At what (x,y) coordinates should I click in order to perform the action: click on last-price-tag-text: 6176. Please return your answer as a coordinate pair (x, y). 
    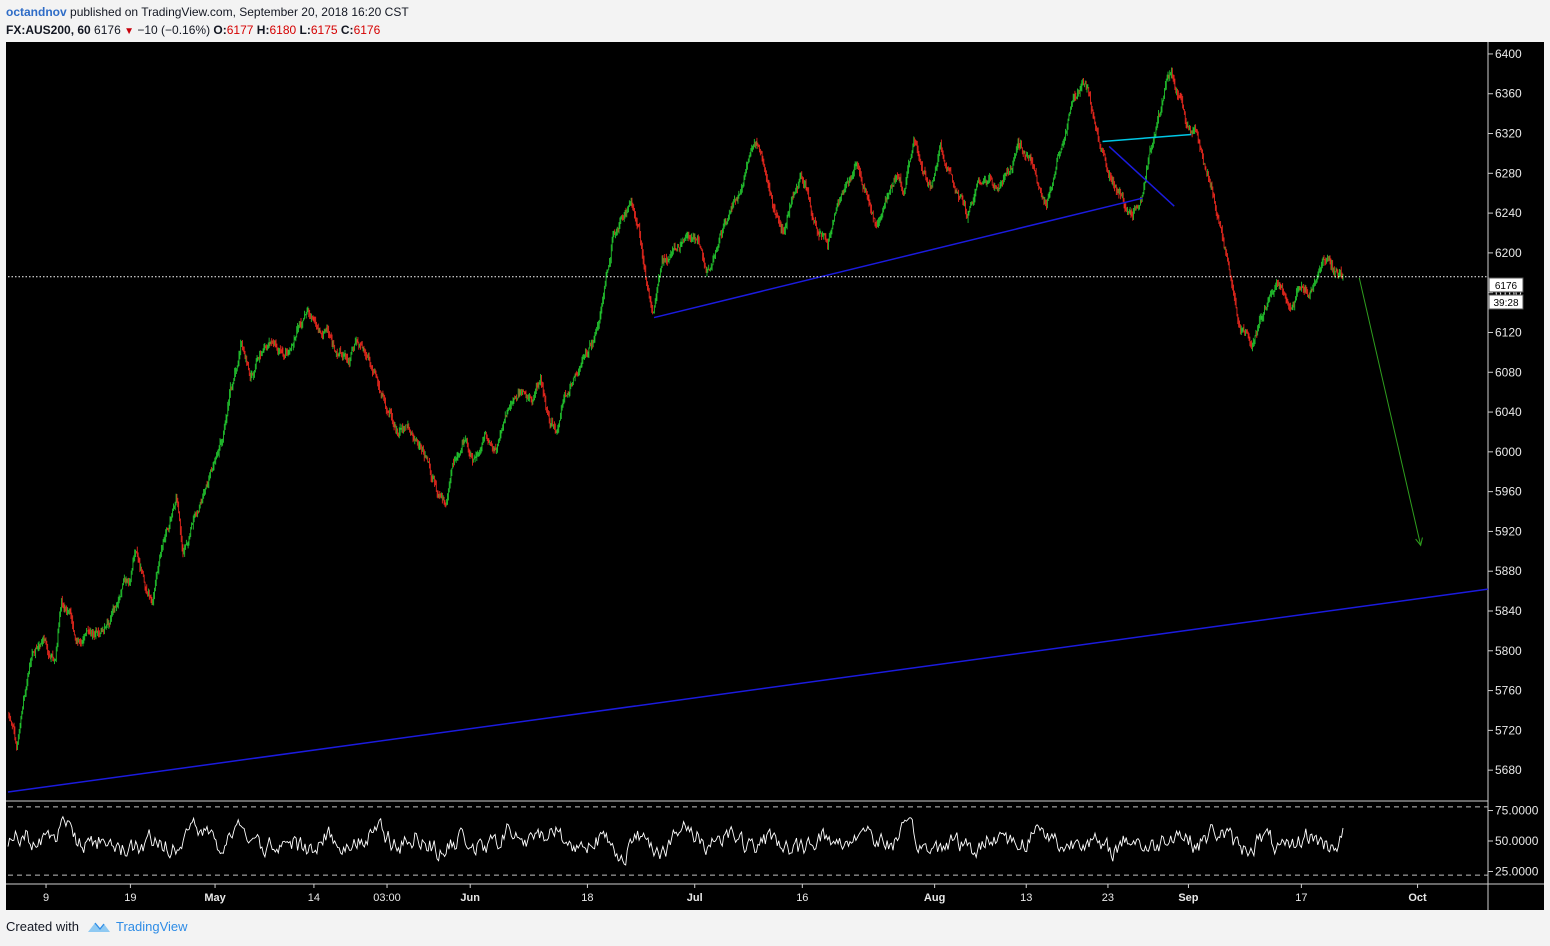
    Looking at the image, I should click on (1506, 286).